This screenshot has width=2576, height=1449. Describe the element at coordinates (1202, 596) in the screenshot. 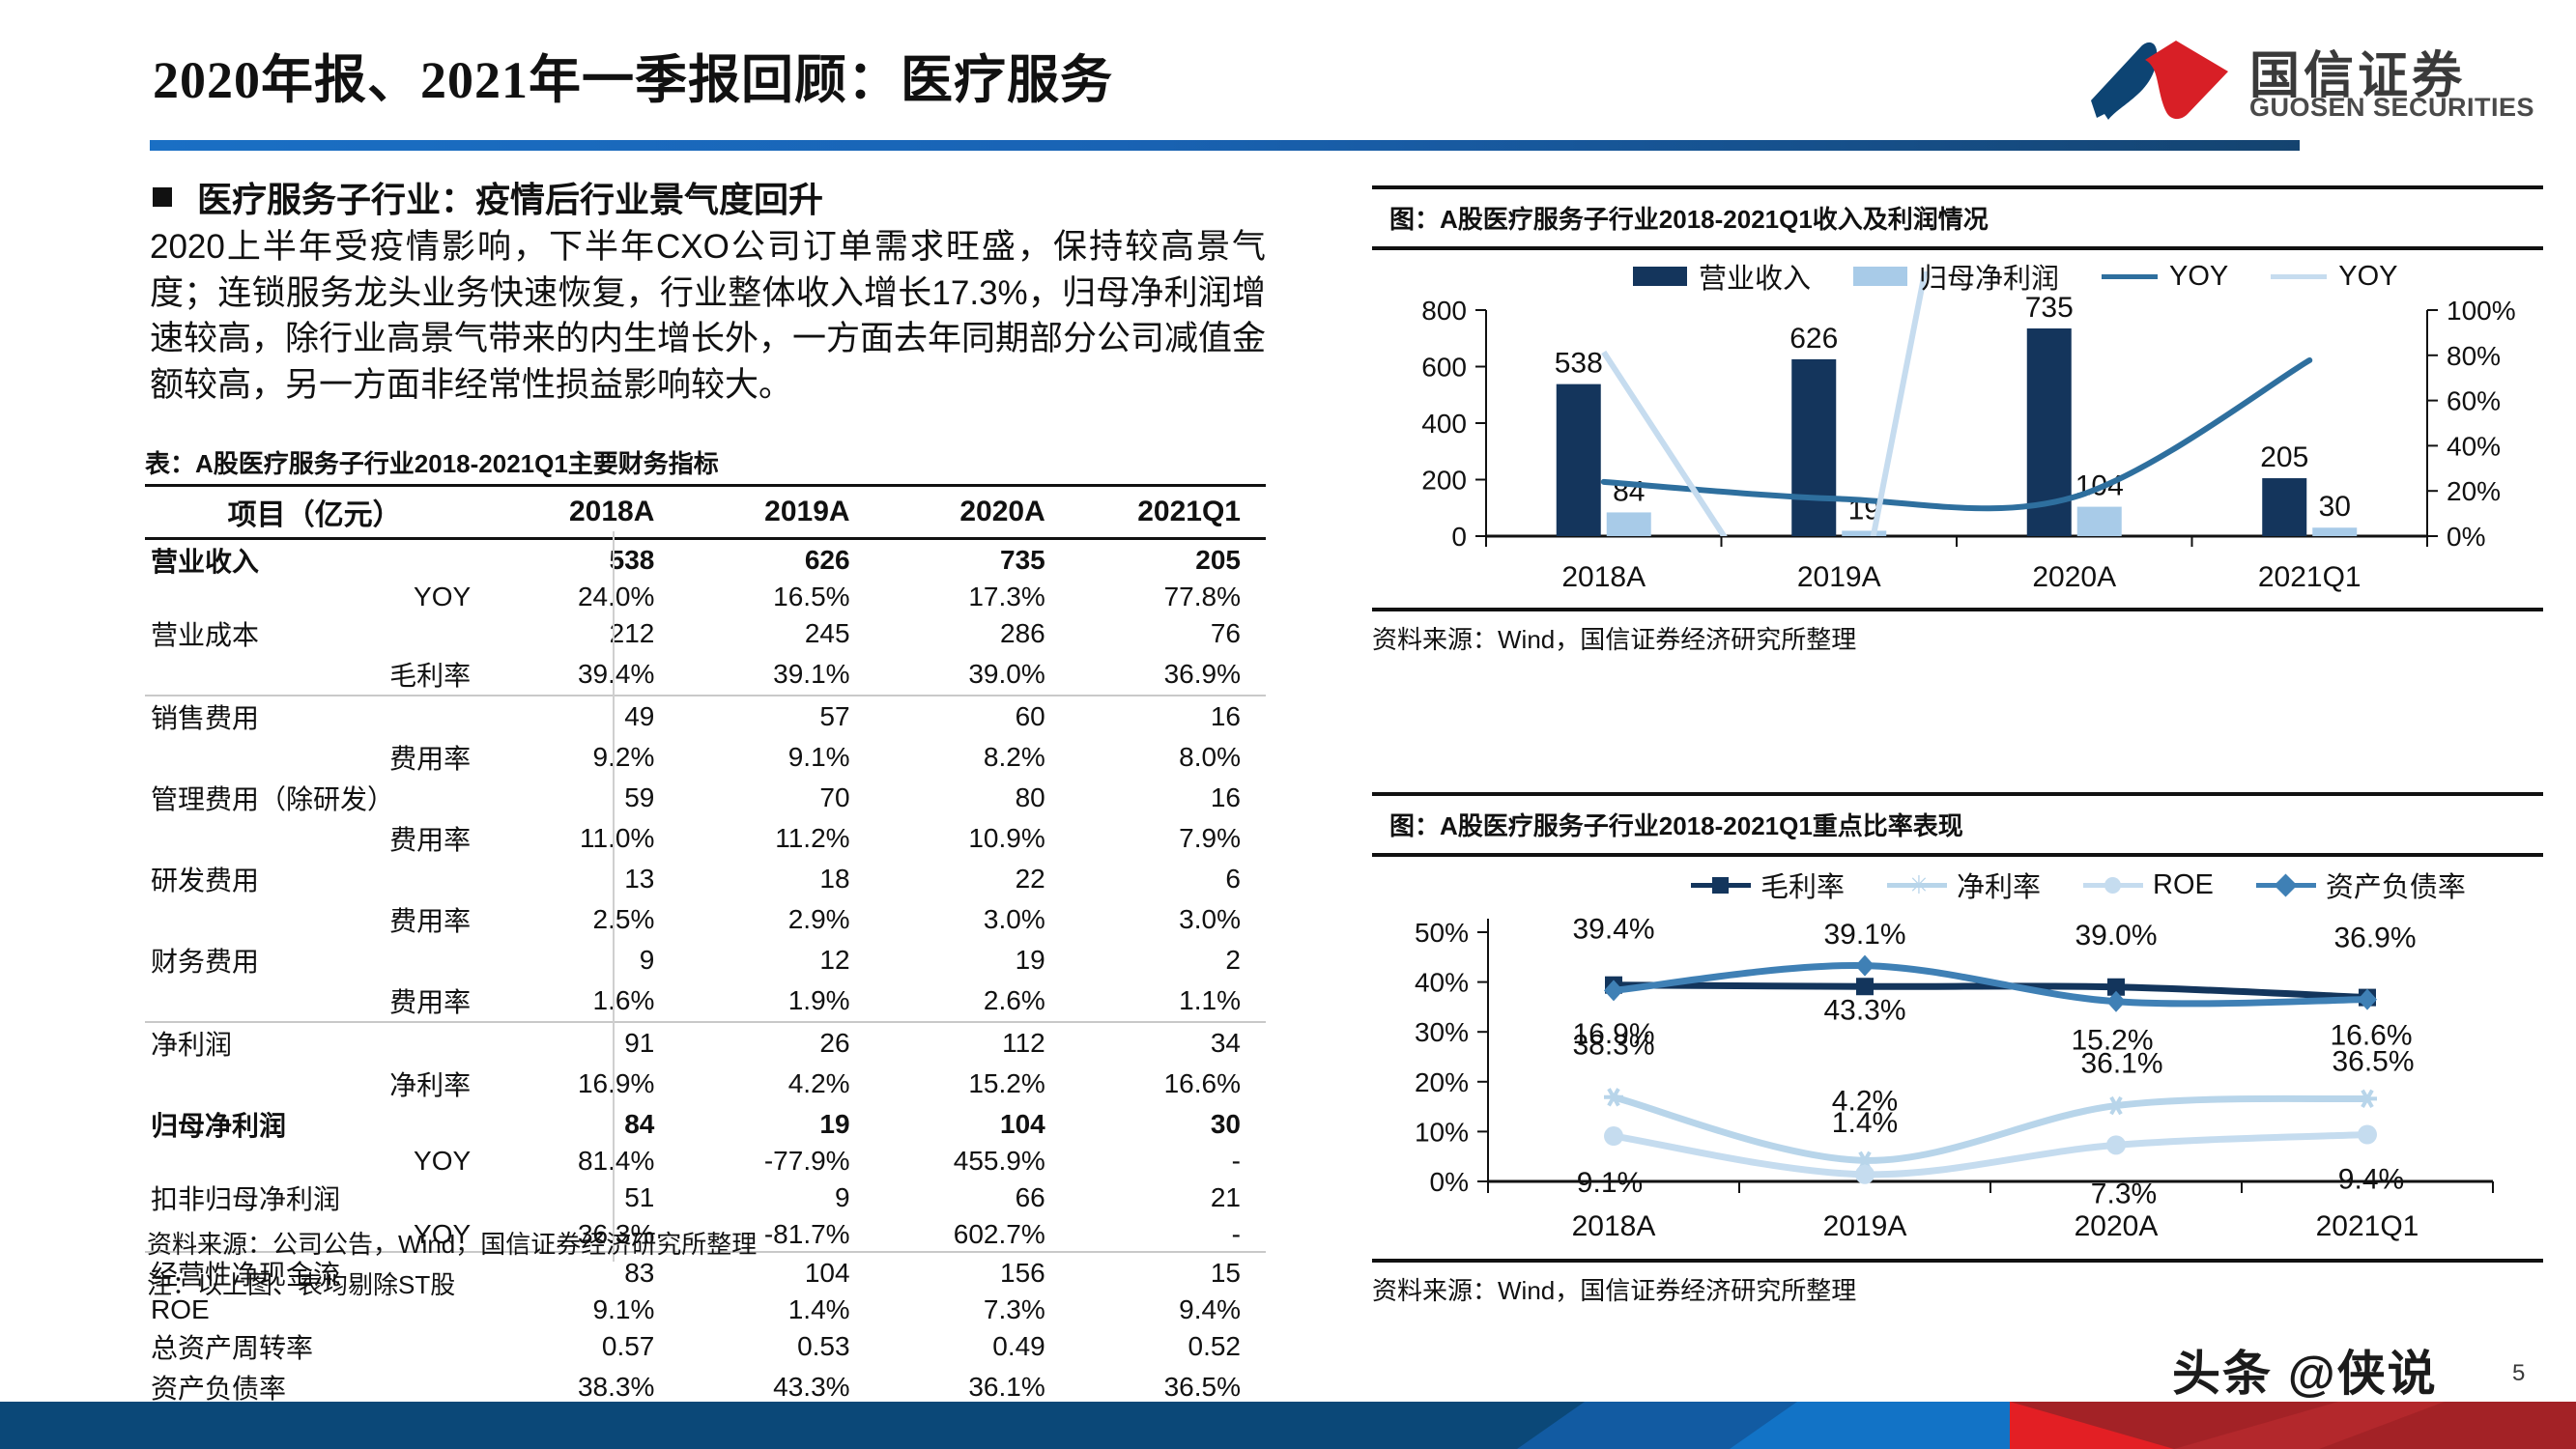

I see `table-cell: 77.8%` at that location.